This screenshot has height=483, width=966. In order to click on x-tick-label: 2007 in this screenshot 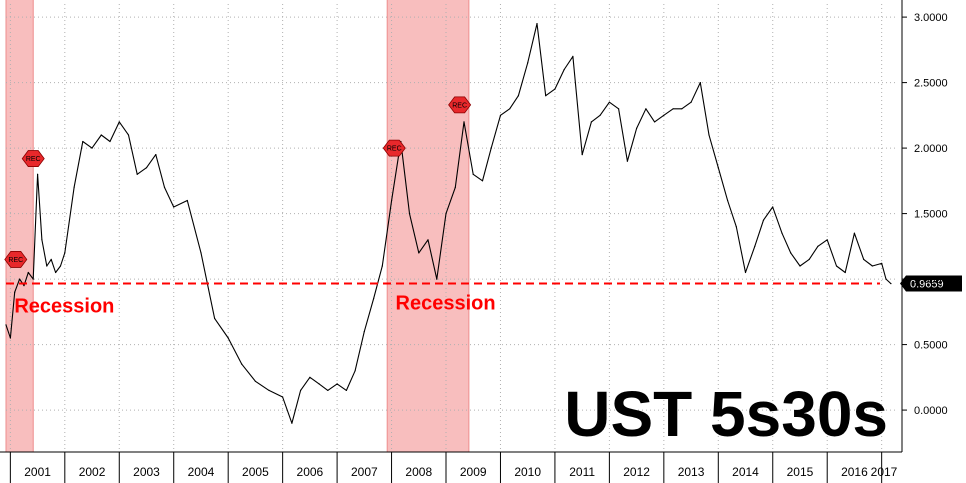, I will do `click(364, 472)`.